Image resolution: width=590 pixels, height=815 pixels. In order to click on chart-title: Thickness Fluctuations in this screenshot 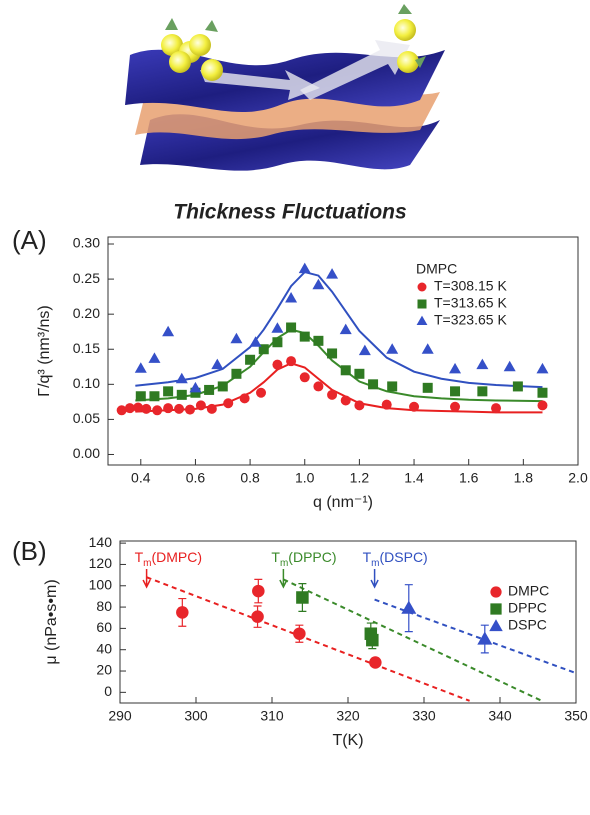, I will do `click(289, 212)`.